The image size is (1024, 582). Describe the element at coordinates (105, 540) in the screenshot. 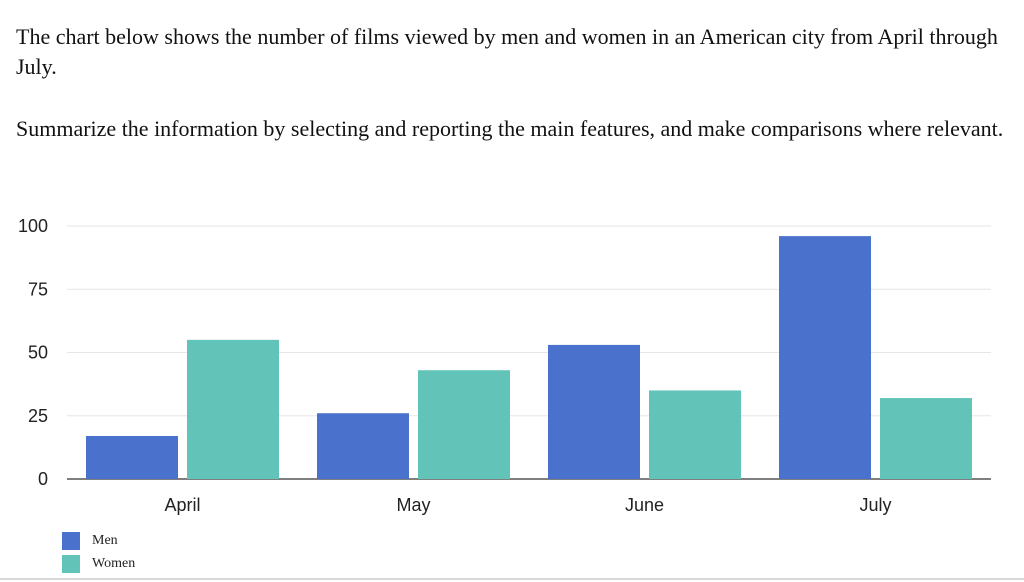

I see `legend-label-men: Men` at that location.